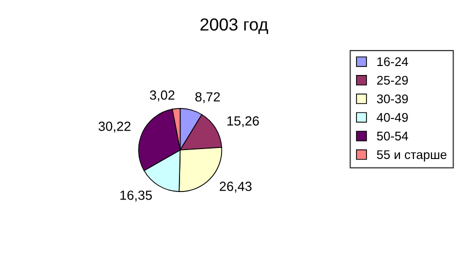  Describe the element at coordinates (411, 156) in the screenshot. I see `legend-label: 55 и старше` at that location.